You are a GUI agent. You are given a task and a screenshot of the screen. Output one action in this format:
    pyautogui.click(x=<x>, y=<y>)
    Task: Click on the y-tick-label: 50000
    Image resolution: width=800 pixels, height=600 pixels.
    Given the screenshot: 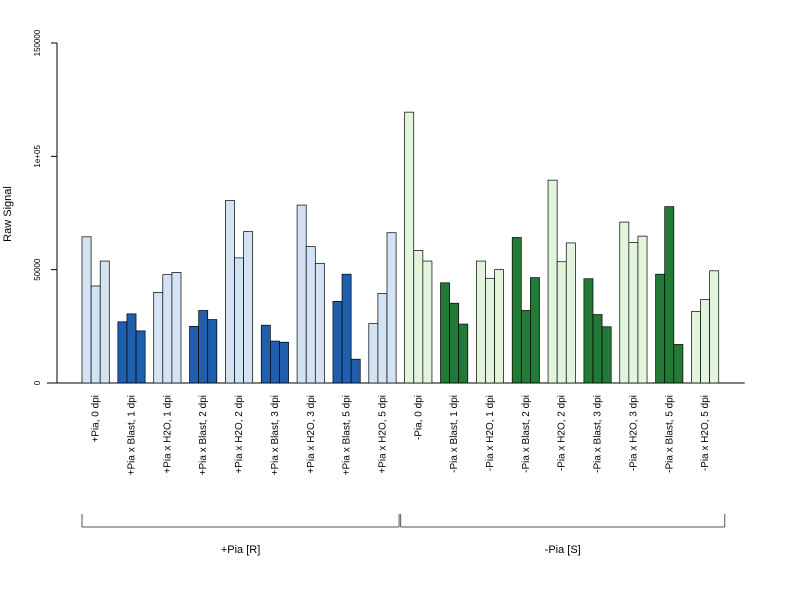 What is the action you would take?
    pyautogui.click(x=37, y=269)
    